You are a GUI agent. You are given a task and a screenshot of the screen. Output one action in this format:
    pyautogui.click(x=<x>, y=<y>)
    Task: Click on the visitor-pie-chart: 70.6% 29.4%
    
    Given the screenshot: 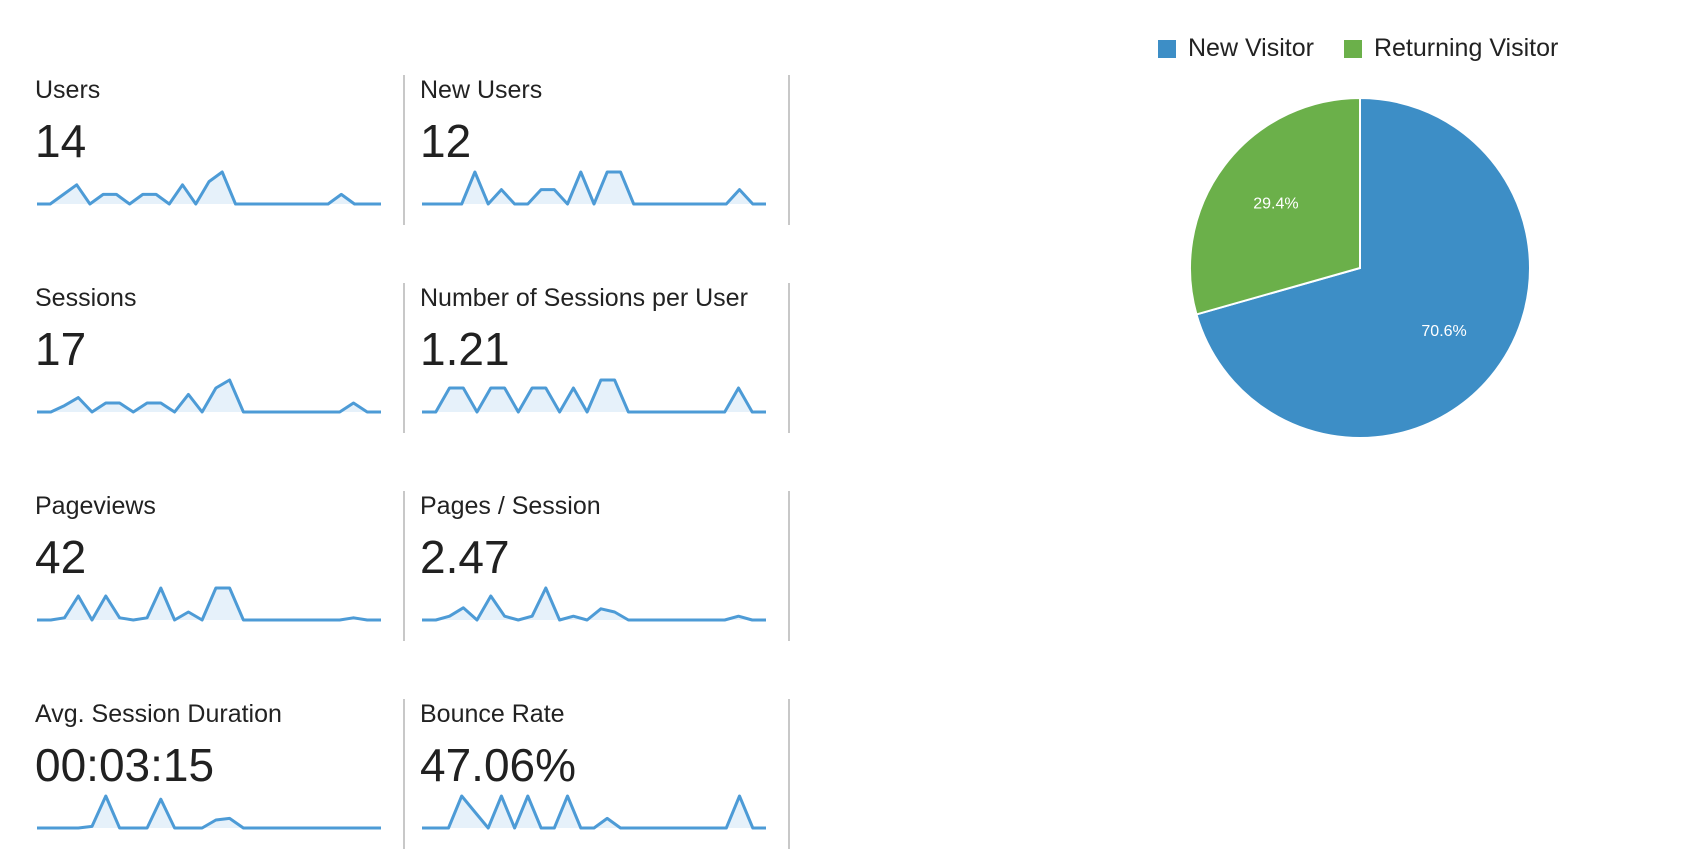 What is the action you would take?
    pyautogui.click(x=1360, y=267)
    